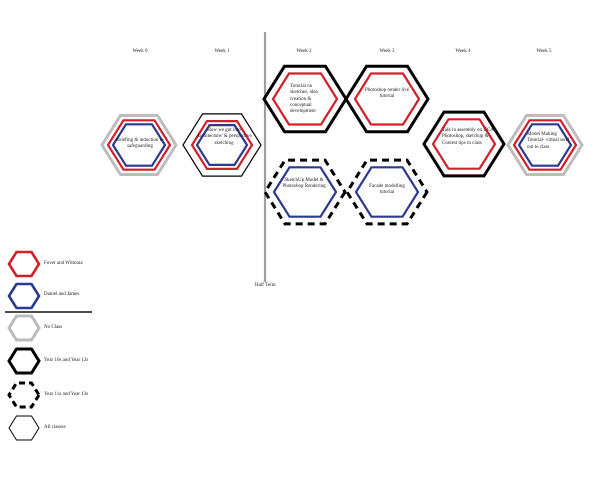 The image size is (600, 478). I want to click on week-4-black-hex, so click(464, 144).